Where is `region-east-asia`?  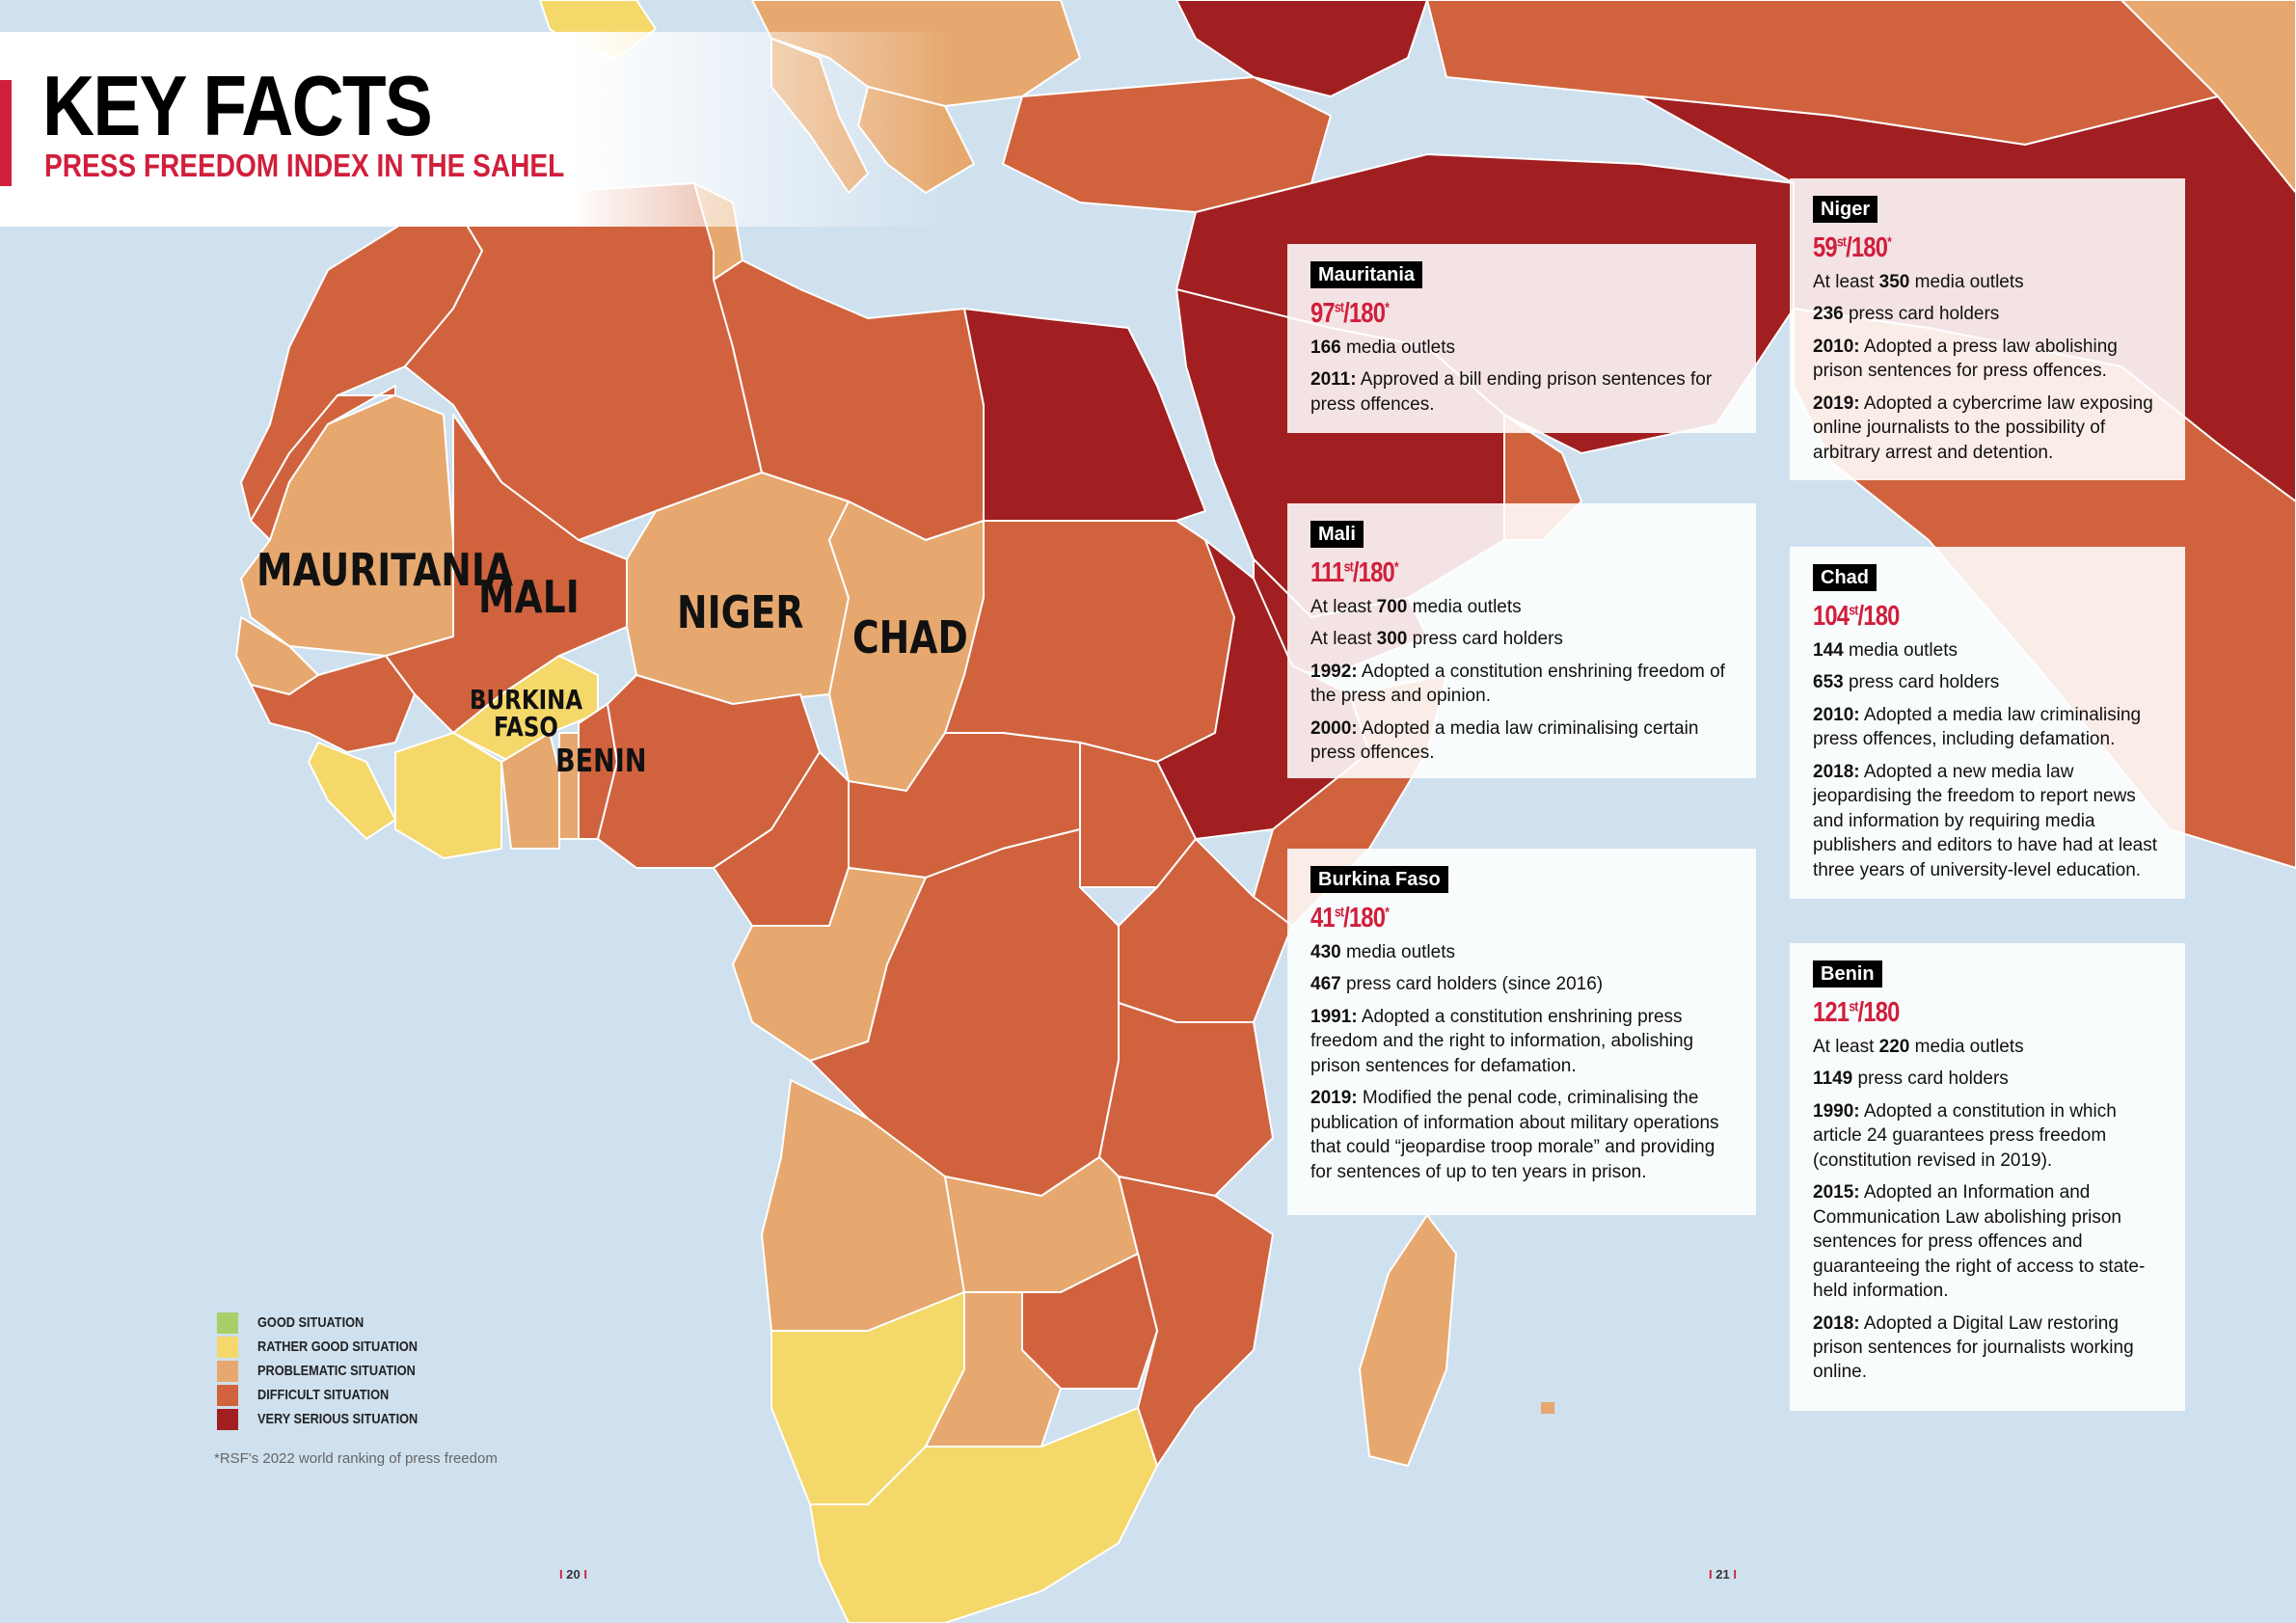 region-east-asia is located at coordinates (2208, 97).